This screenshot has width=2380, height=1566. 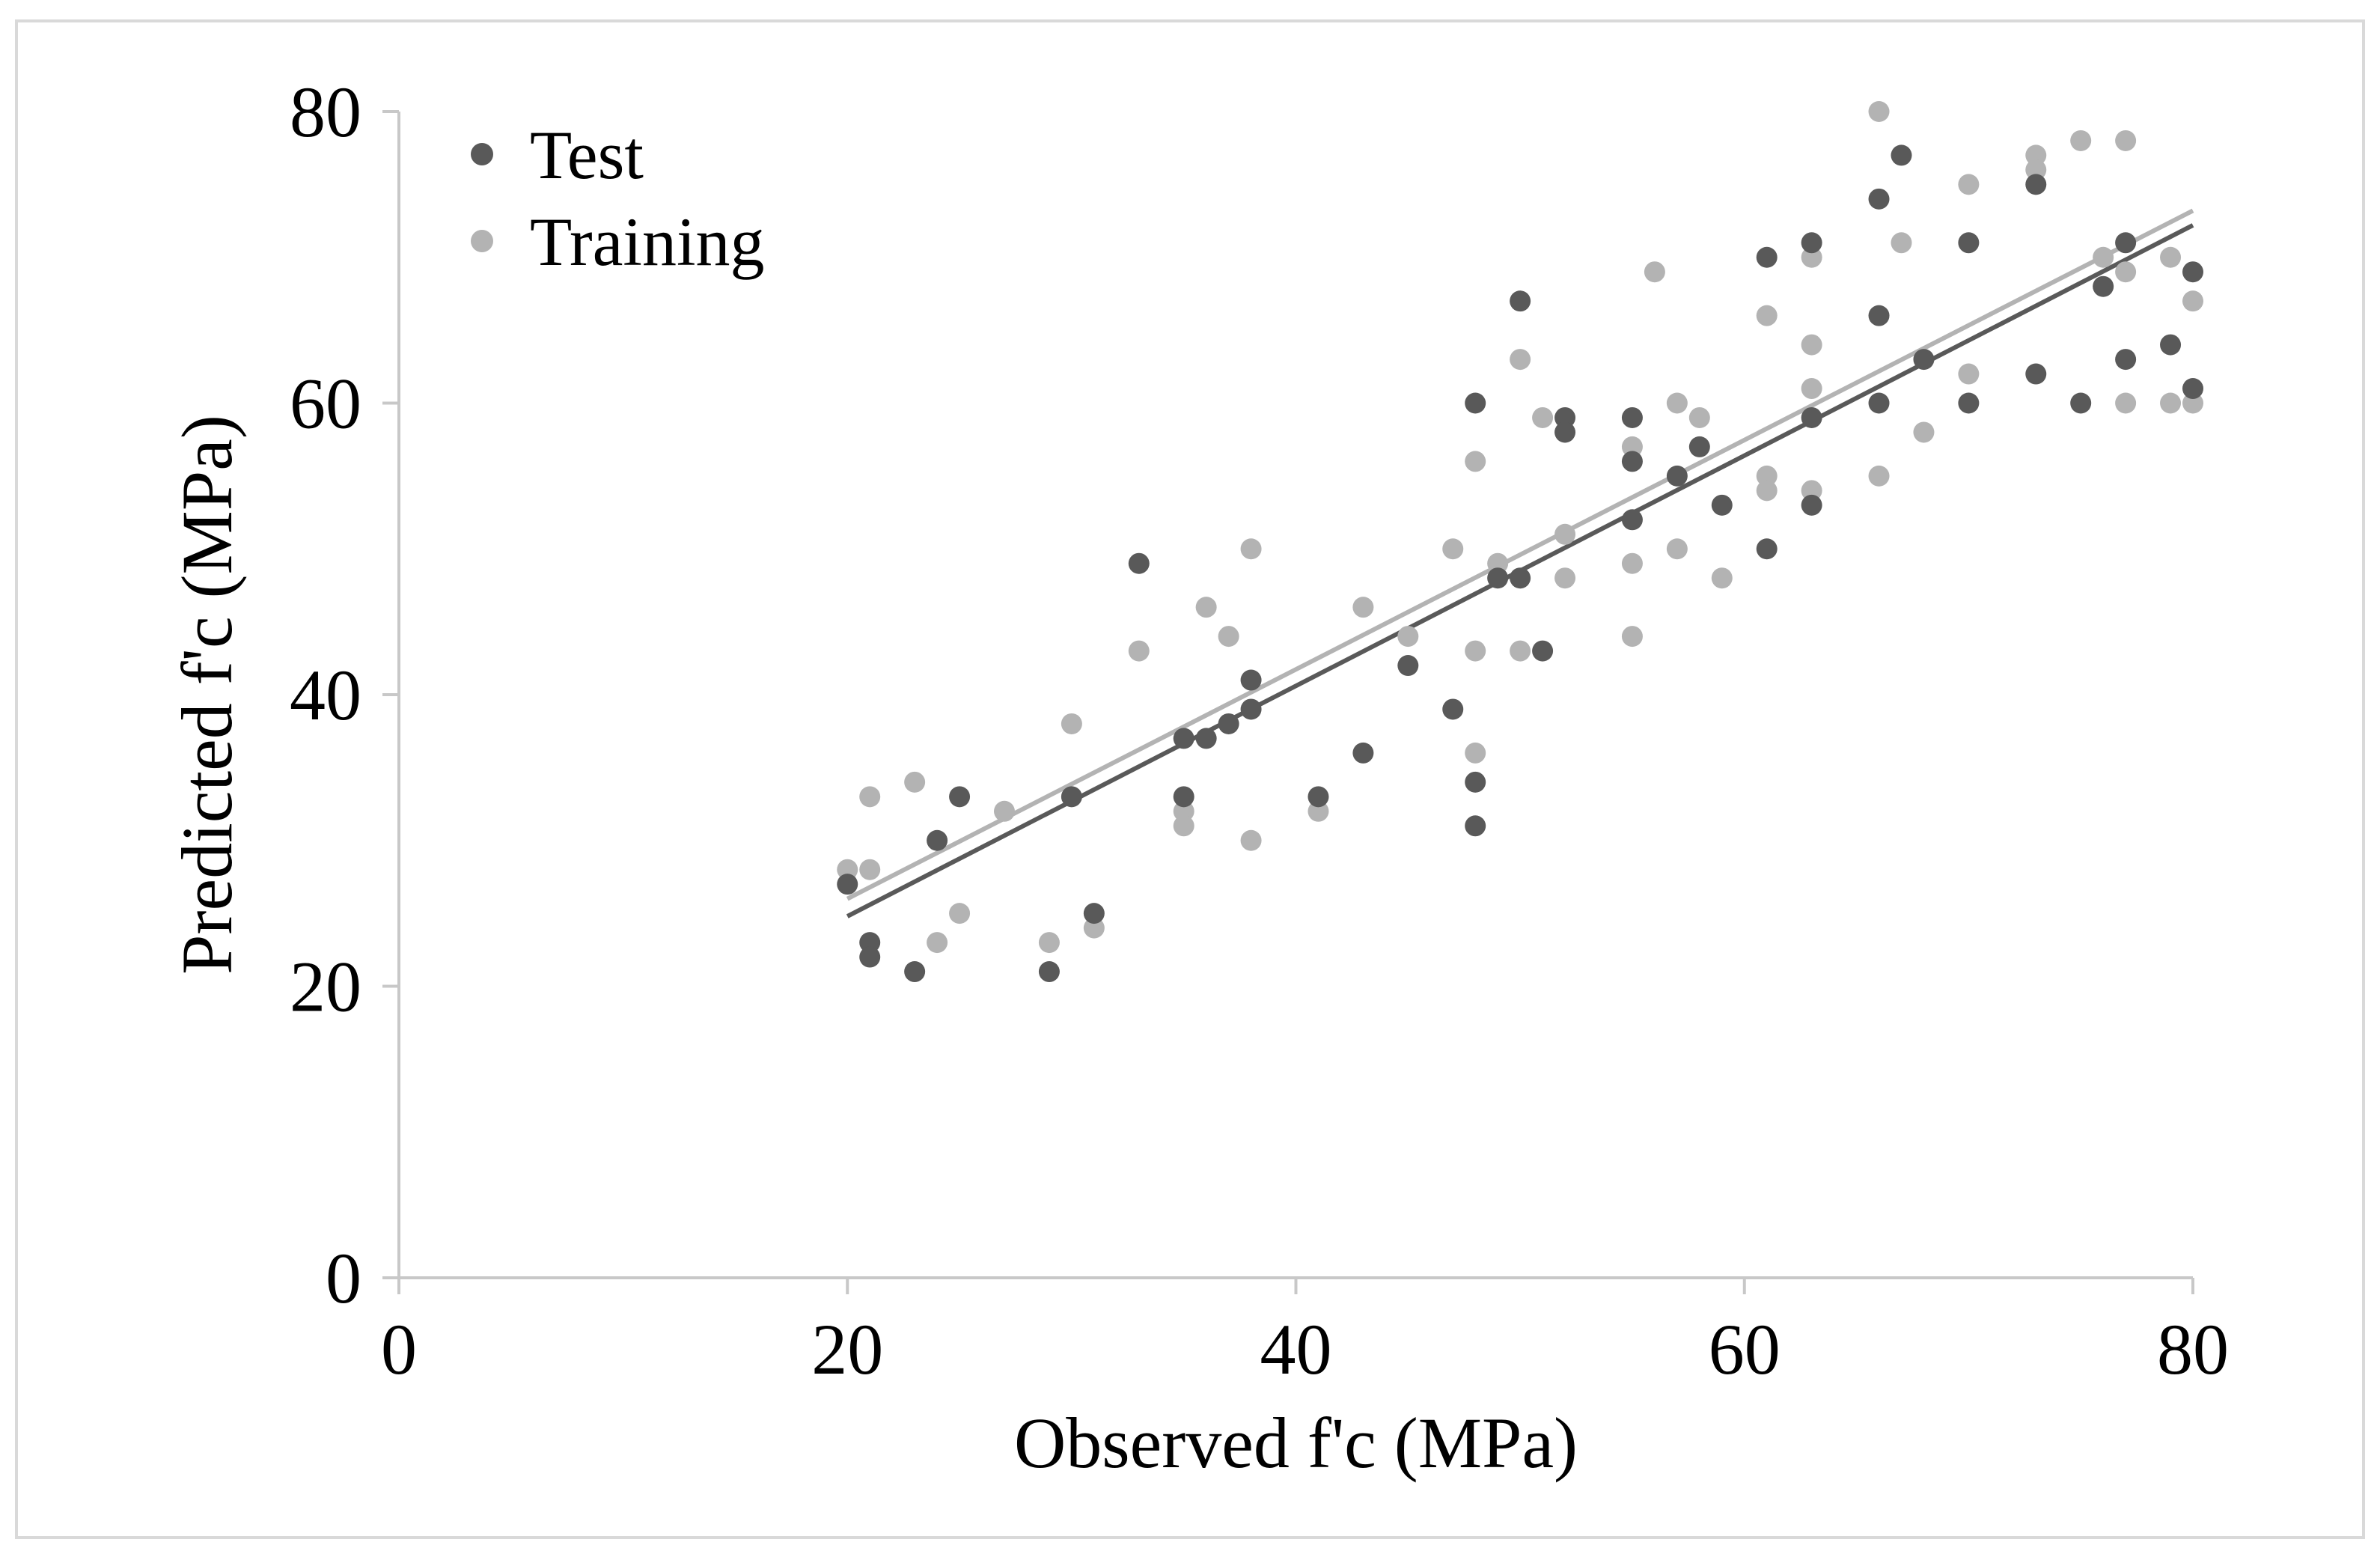 I want to click on y-tick-label: 0, so click(x=343, y=1278).